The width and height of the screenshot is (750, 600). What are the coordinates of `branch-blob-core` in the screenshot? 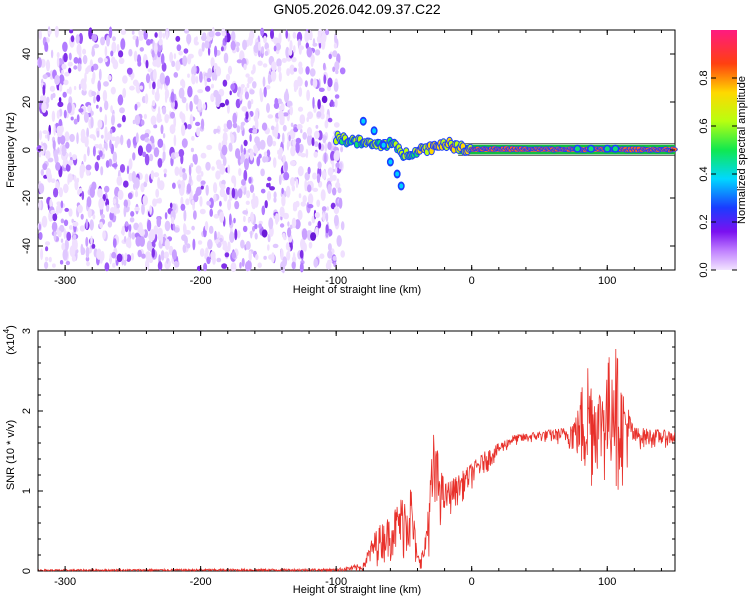 It's located at (363, 121).